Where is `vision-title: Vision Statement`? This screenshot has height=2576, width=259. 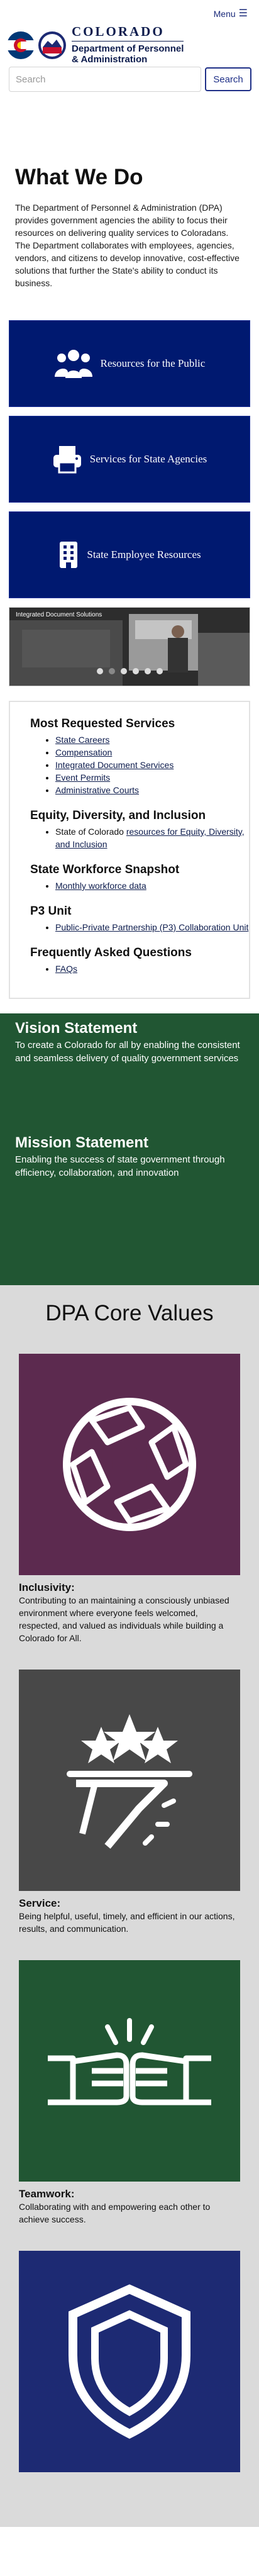 vision-title: Vision Statement is located at coordinates (76, 1028).